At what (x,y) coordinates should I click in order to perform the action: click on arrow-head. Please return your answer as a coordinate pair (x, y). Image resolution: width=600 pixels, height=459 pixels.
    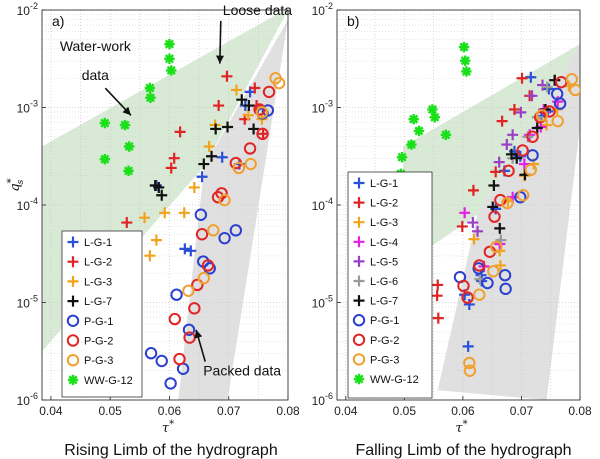
    Looking at the image, I should click on (126, 111).